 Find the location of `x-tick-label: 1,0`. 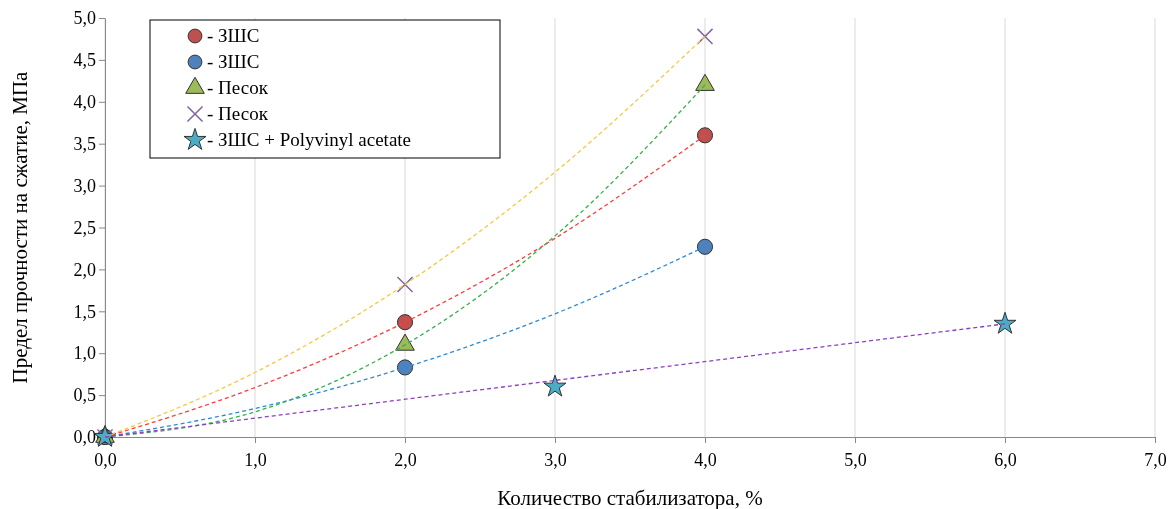

x-tick-label: 1,0 is located at coordinates (255, 459).